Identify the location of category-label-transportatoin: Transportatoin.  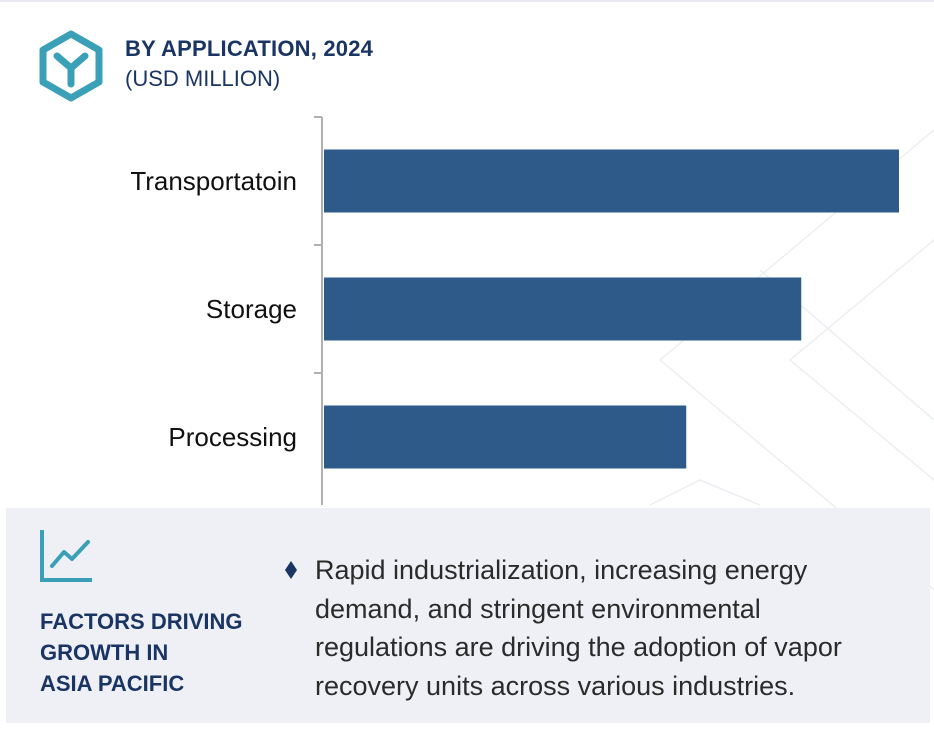
(213, 181).